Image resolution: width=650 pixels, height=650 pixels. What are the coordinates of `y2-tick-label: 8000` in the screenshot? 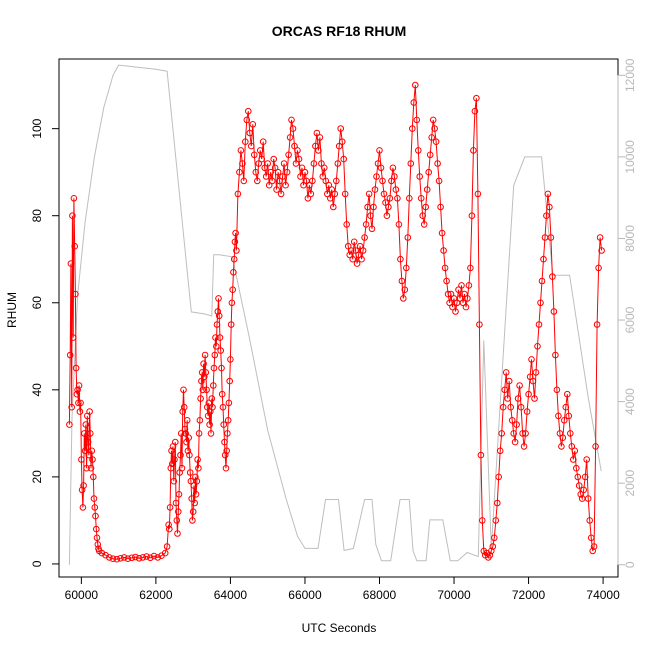 It's located at (630, 238).